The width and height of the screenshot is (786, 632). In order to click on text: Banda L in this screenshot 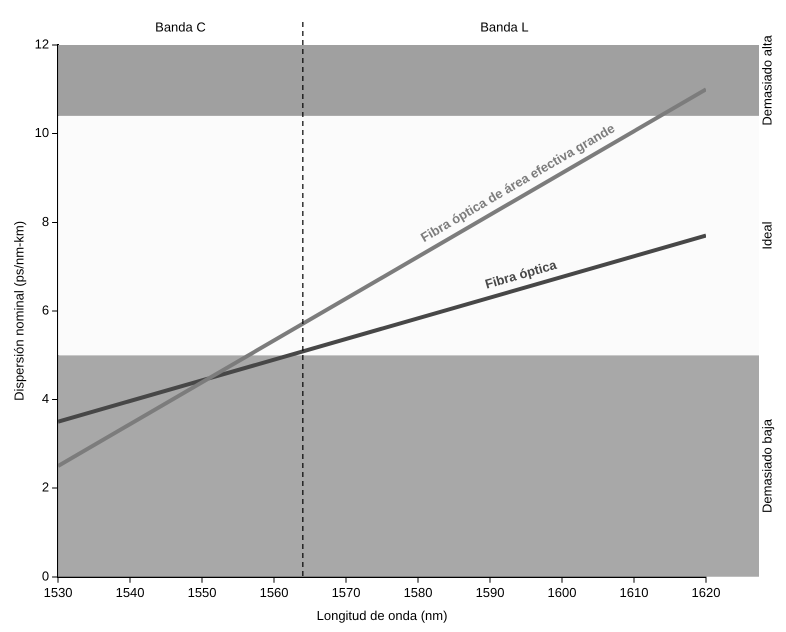, I will do `click(504, 27)`.